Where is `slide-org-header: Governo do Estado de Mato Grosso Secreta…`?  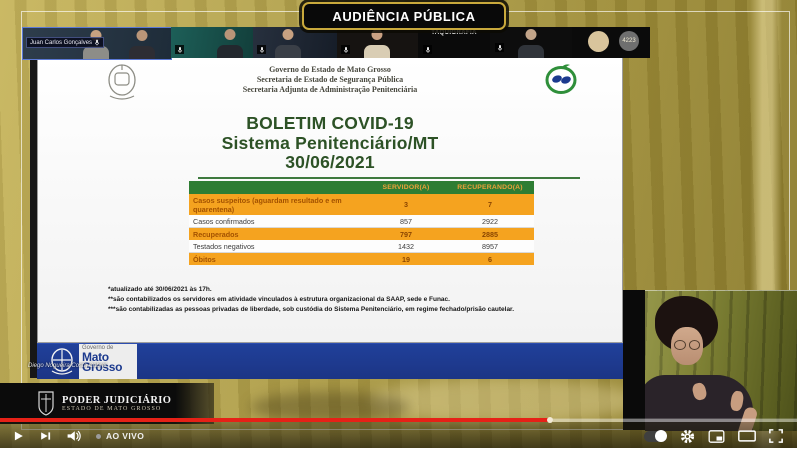
slide-org-header: Governo do Estado de Mato Grosso Secreta… is located at coordinates (330, 80).